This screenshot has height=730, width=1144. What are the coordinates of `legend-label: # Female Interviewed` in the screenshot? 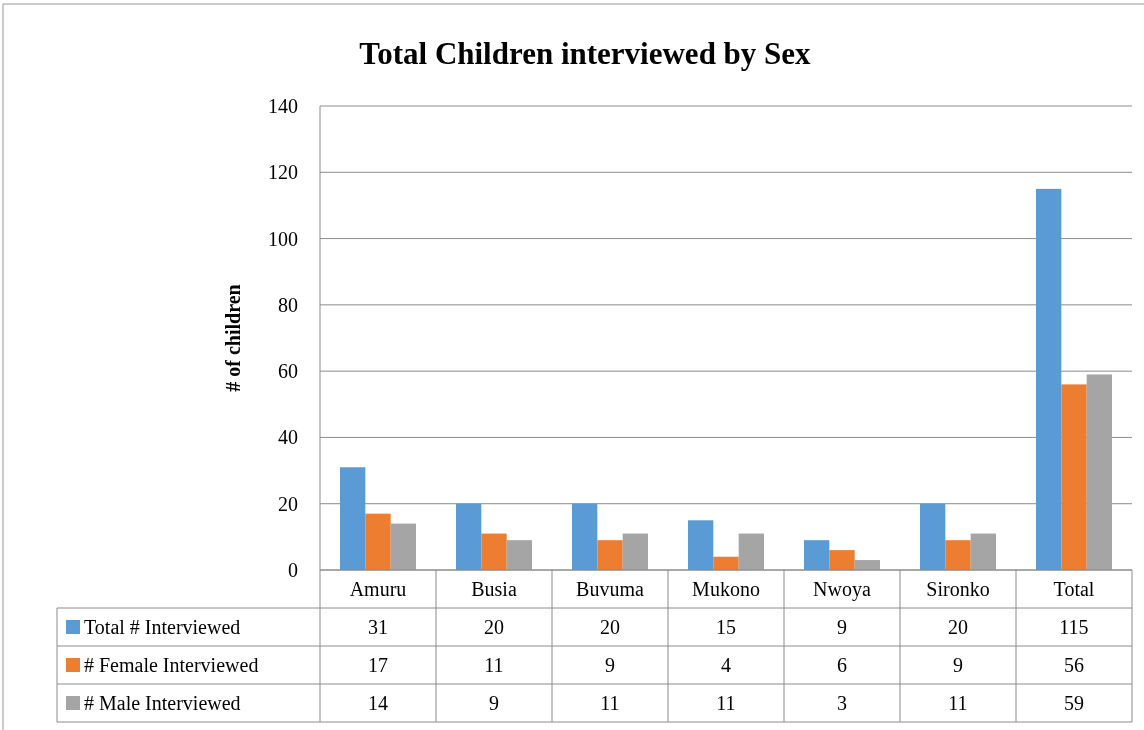 It's located at (171, 665).